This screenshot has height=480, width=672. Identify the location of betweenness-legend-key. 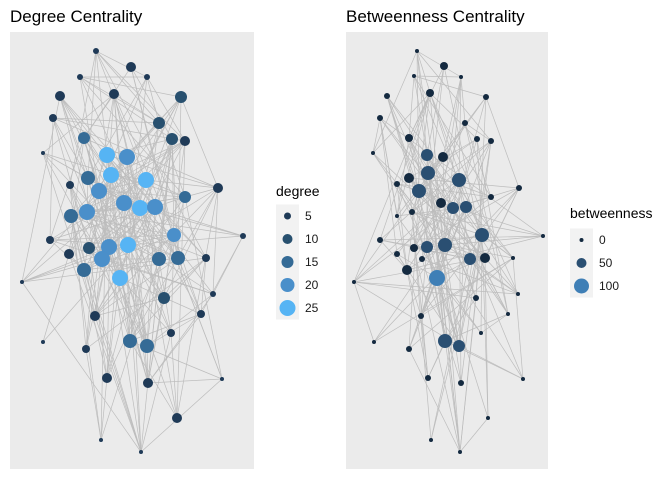
(581, 286).